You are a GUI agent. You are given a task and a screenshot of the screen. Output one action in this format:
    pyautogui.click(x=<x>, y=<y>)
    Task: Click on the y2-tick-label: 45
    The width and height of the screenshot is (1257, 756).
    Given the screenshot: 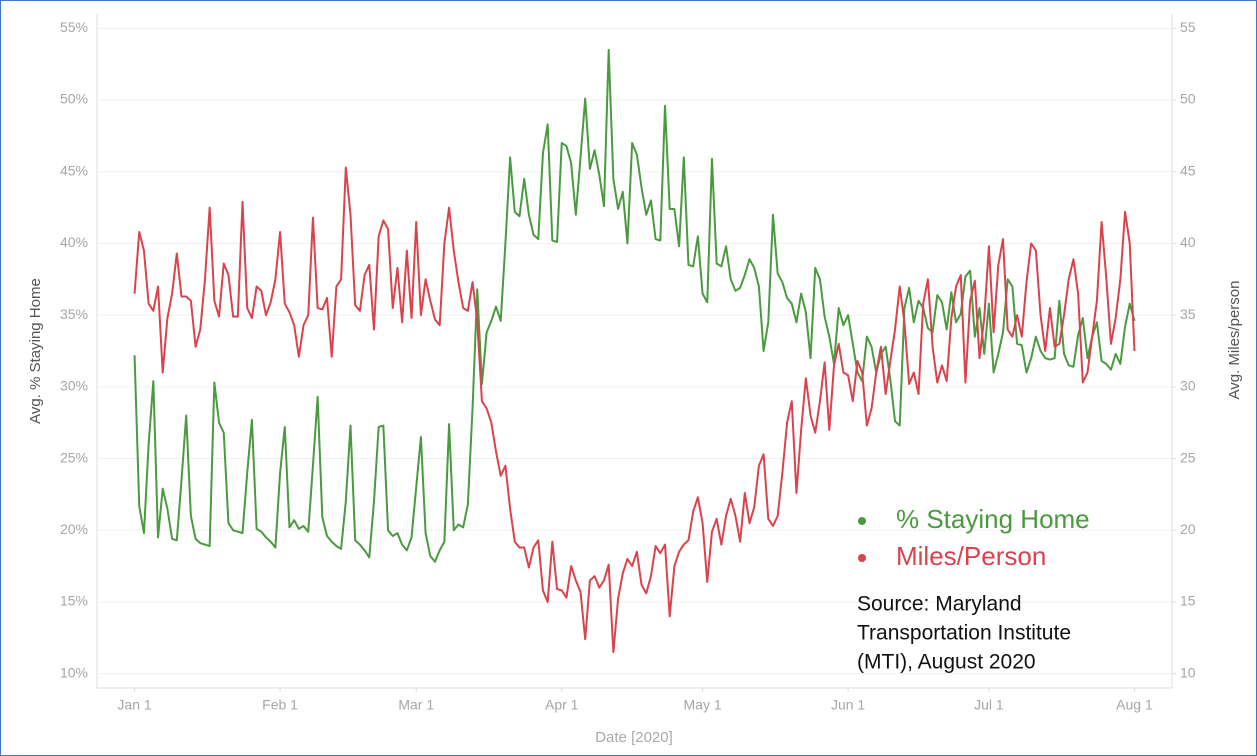 What is the action you would take?
    pyautogui.click(x=1188, y=170)
    